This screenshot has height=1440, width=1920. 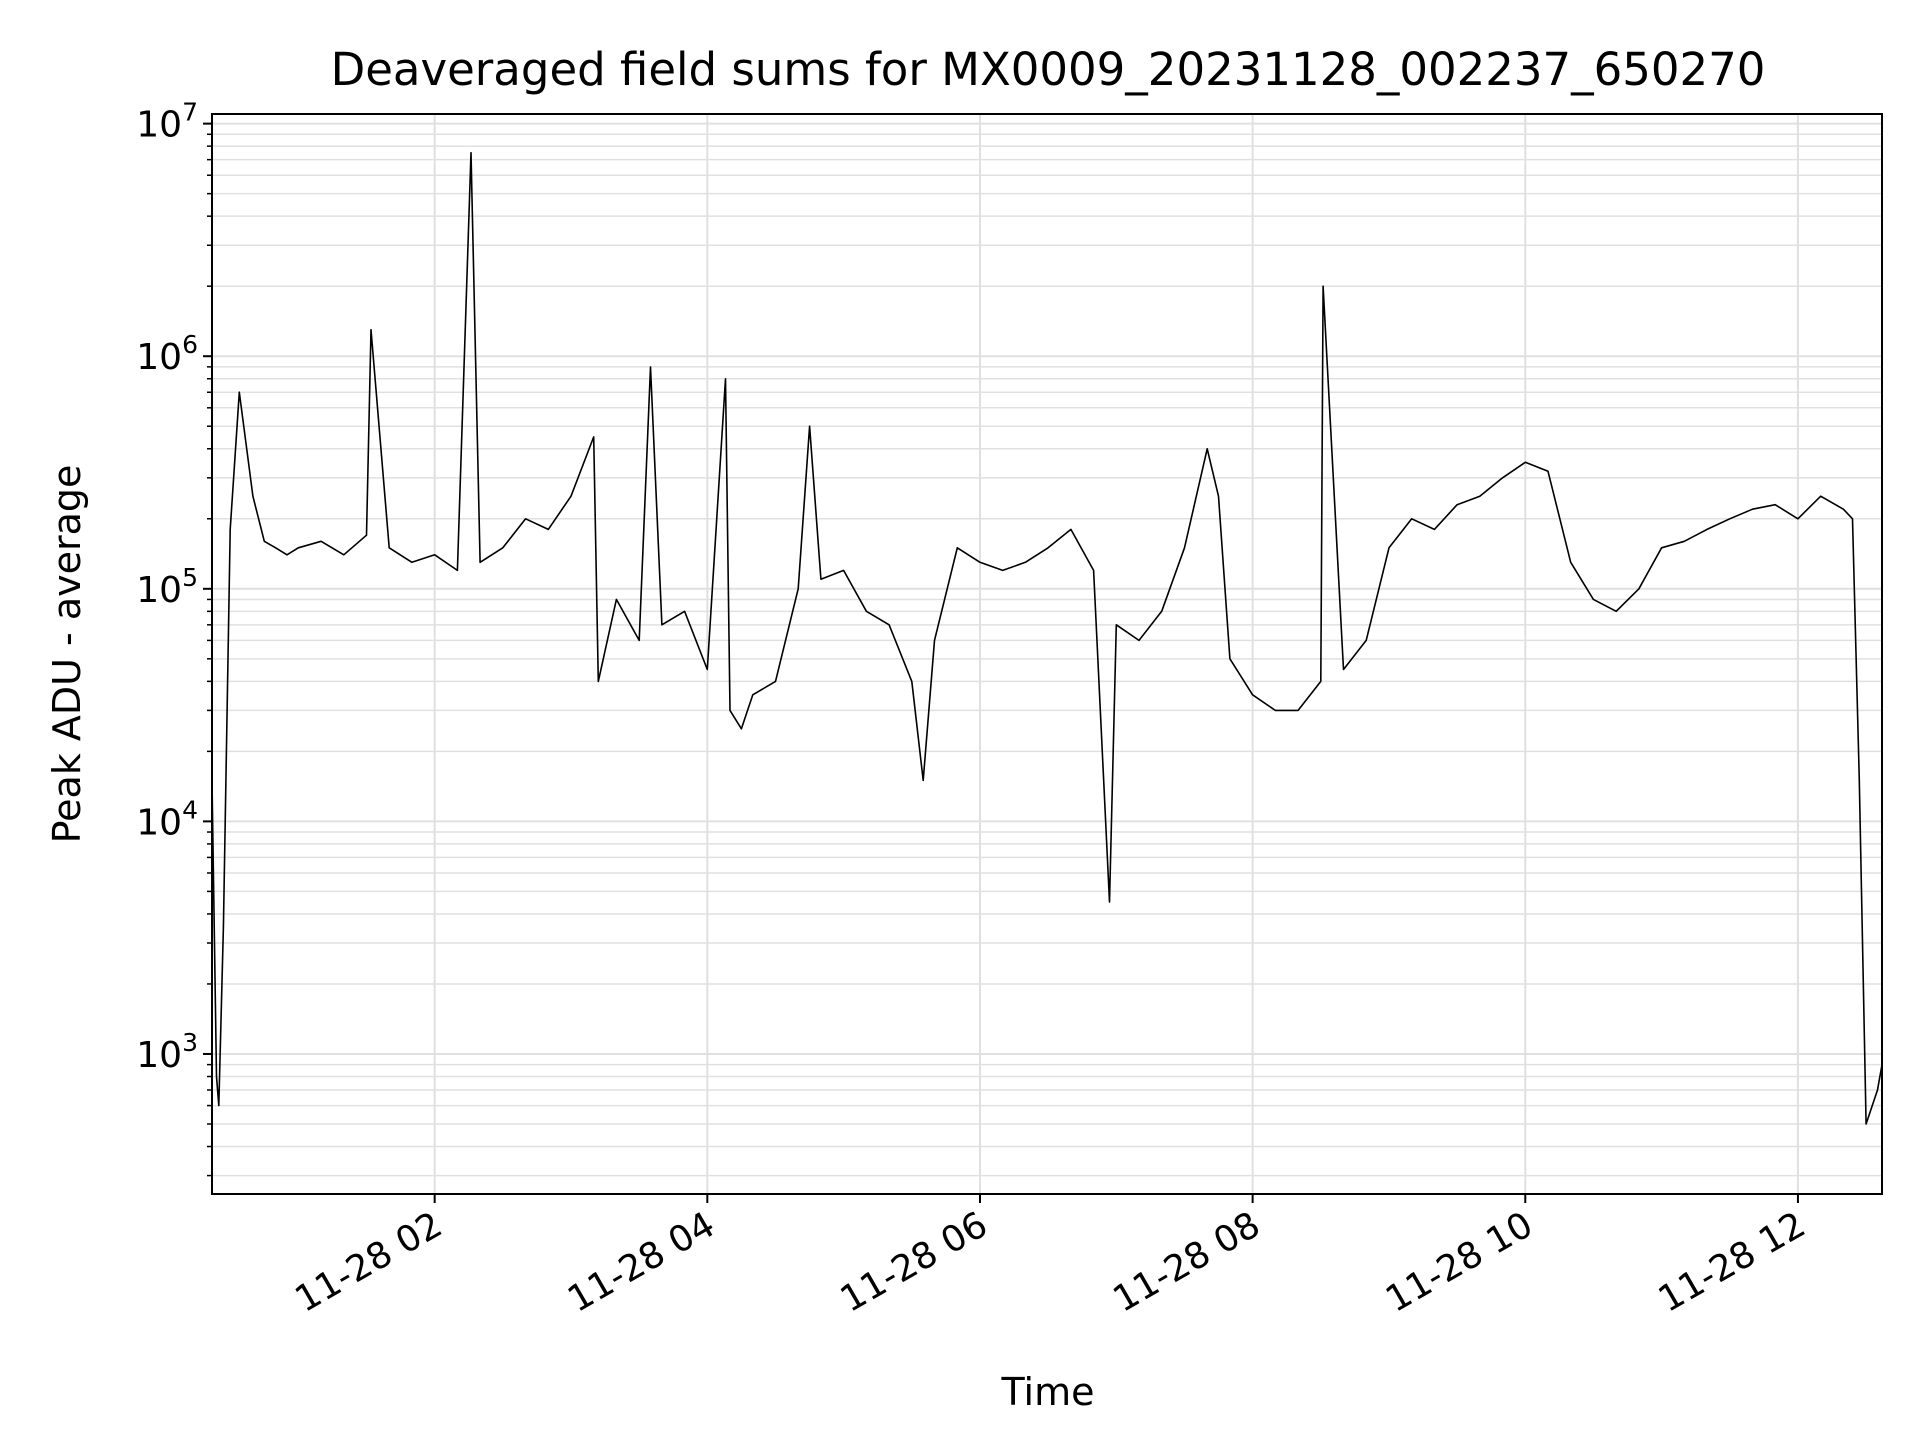 I want to click on y-tick-label: 10⁴, so click(x=167, y=819).